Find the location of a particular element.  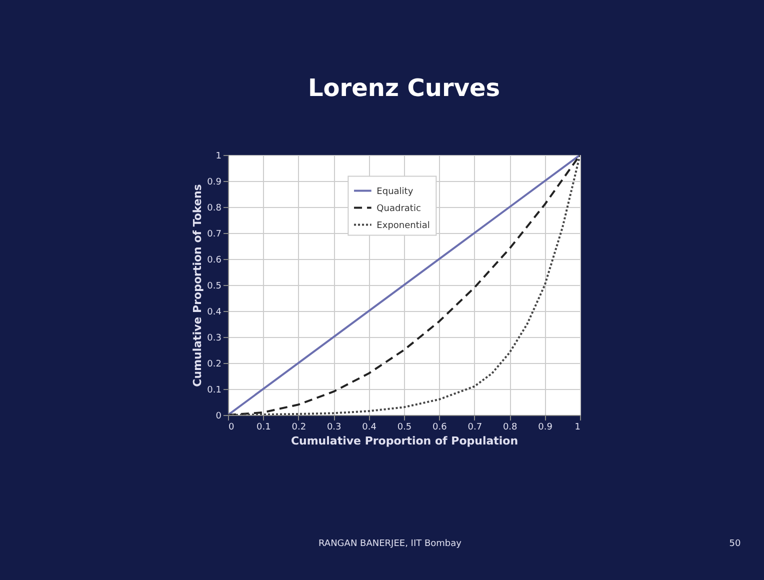

y-tick-label: 0.1 is located at coordinates (214, 391).